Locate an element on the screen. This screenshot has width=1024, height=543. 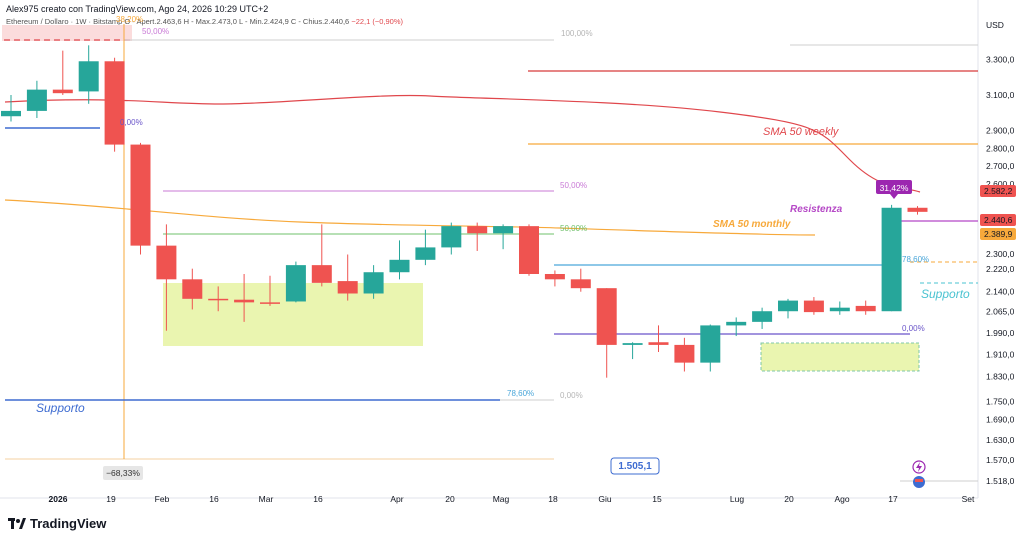
y-tick-label: 2.300,0 is located at coordinates (1000, 254).